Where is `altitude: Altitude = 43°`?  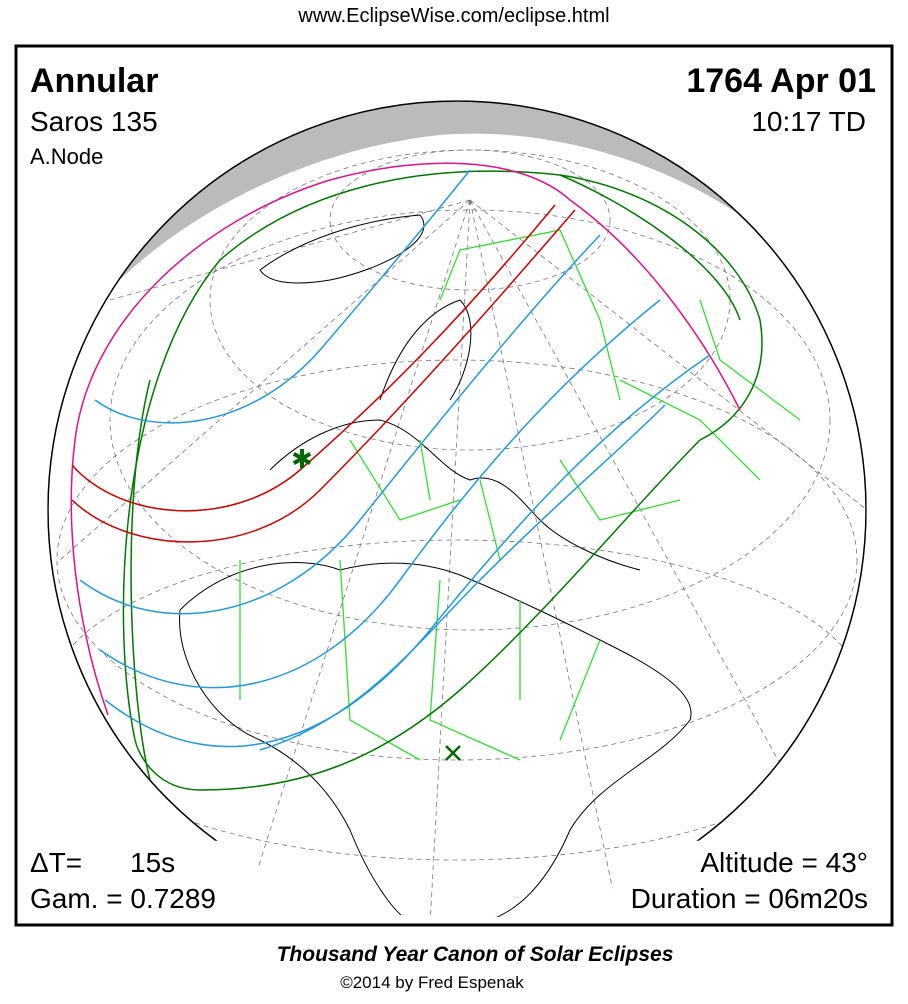
altitude: Altitude = 43° is located at coordinates (784, 862).